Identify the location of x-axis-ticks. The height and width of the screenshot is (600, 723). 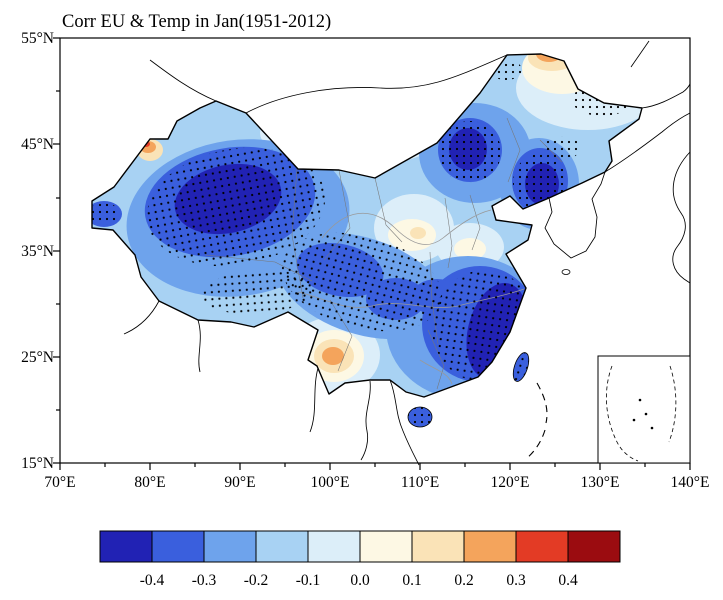
(375, 466).